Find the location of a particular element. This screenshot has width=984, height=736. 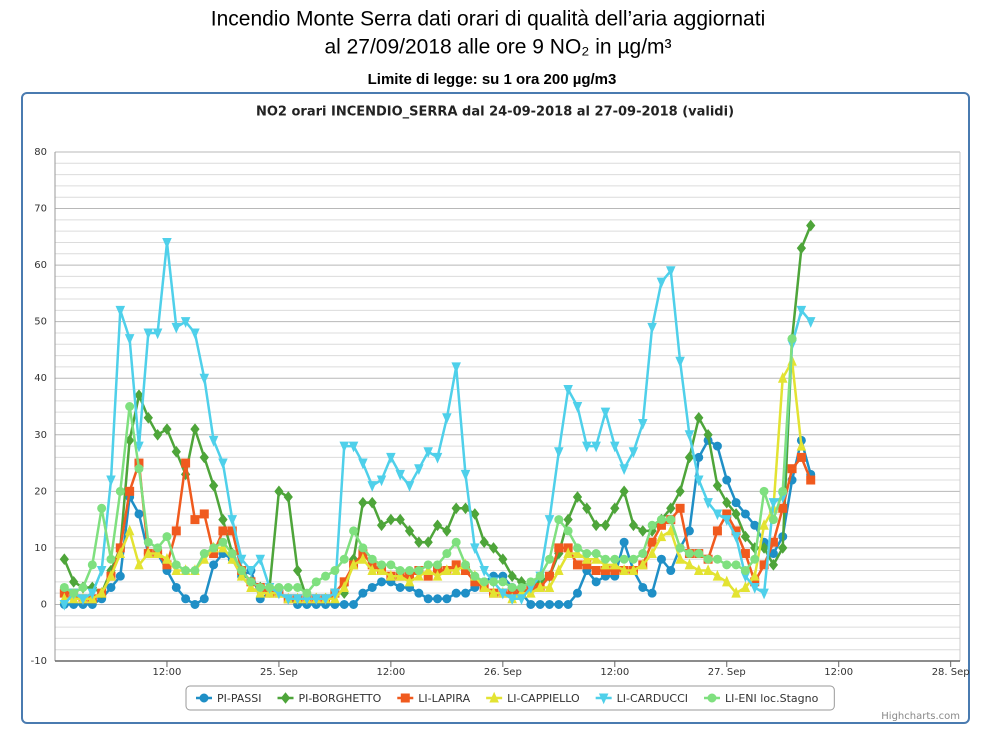

y-tick-label: -10 is located at coordinates (39, 661).